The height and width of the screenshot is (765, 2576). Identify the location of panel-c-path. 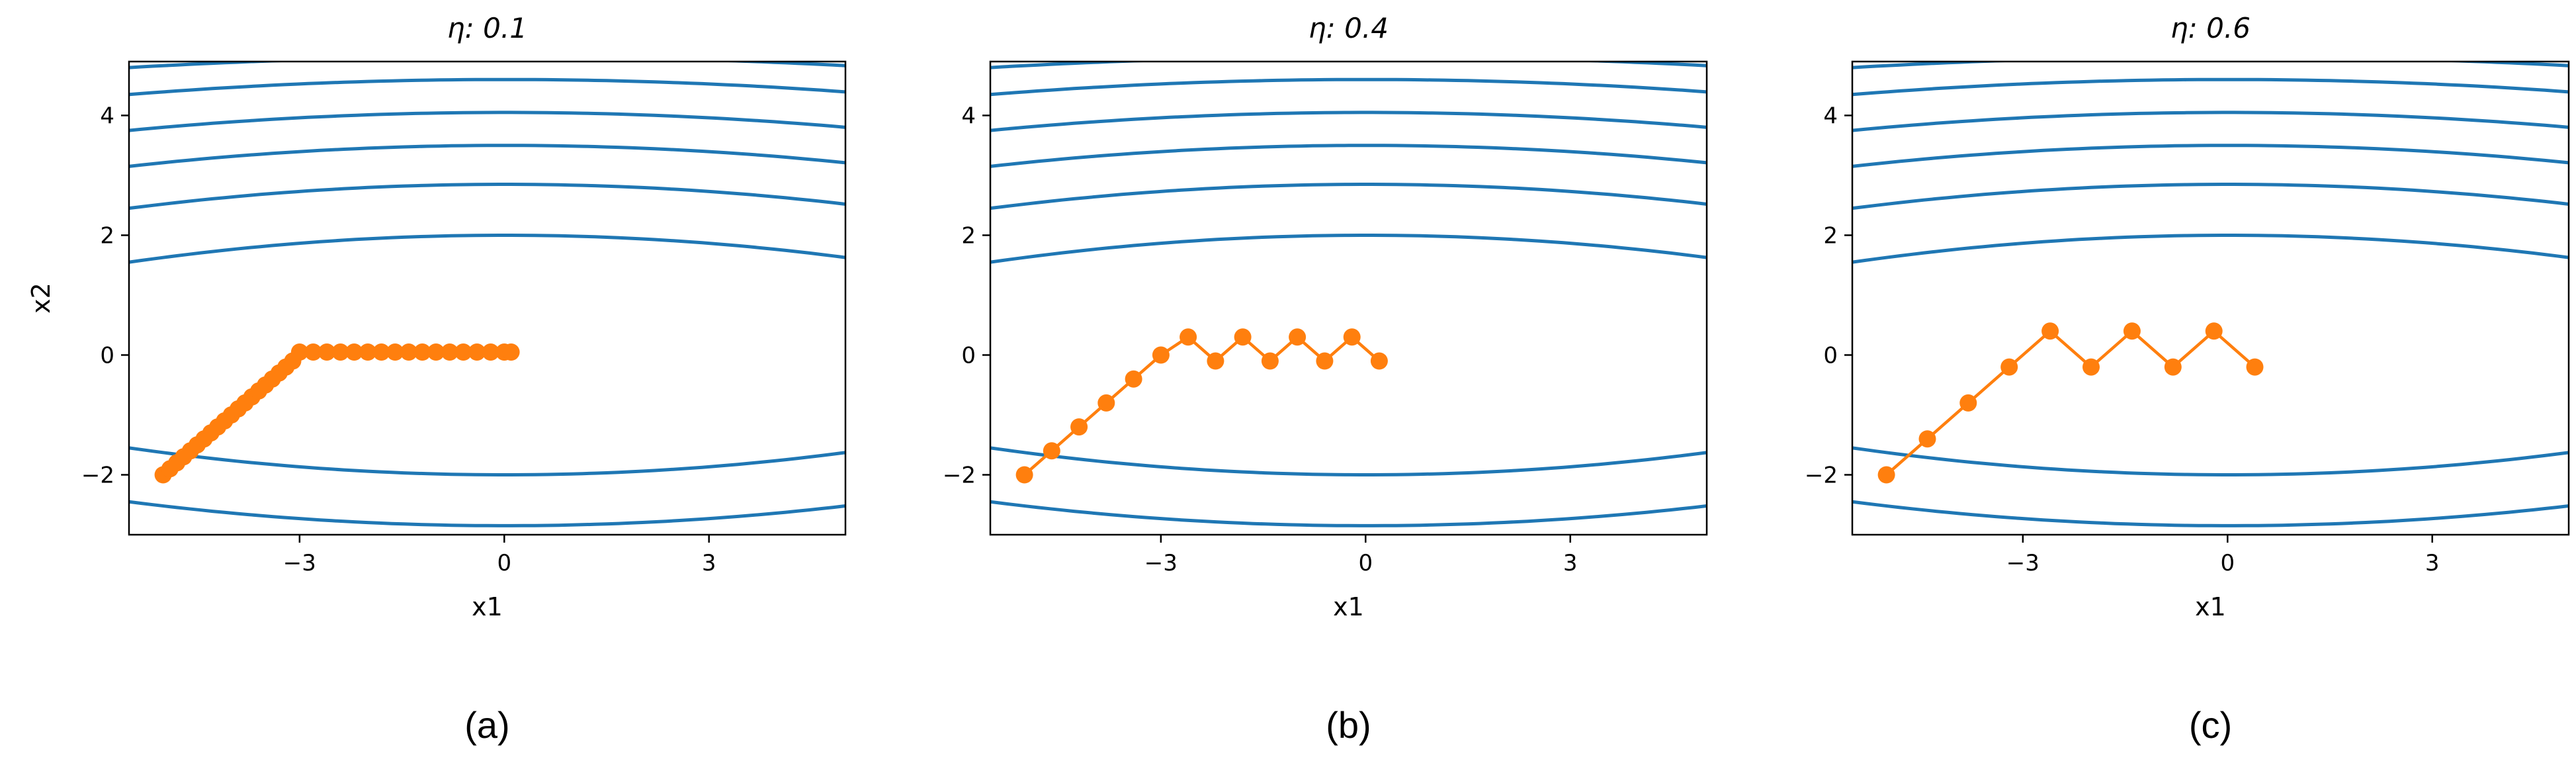
(2070, 403).